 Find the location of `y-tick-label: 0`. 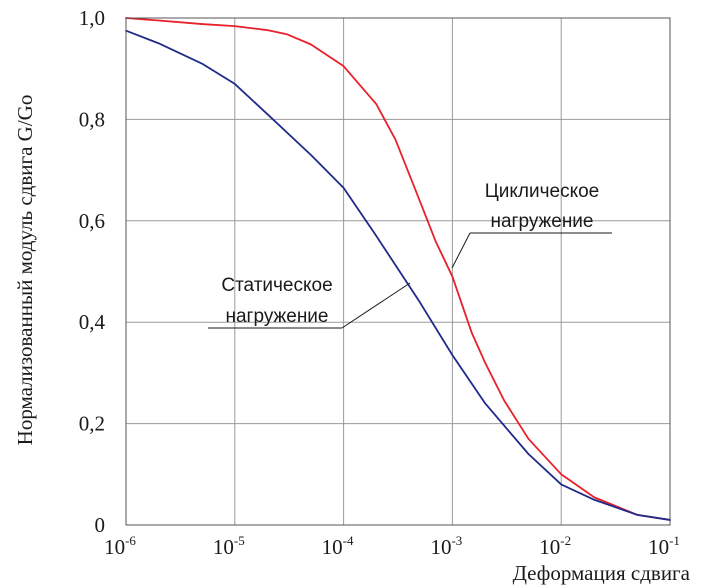

y-tick-label: 0 is located at coordinates (100, 525).